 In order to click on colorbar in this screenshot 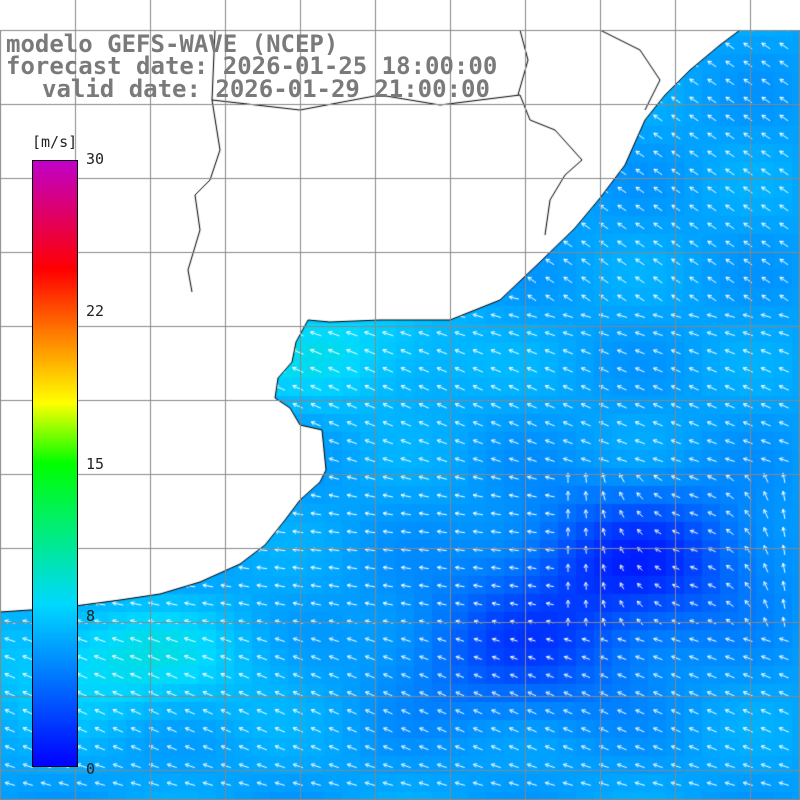, I will do `click(55, 463)`.